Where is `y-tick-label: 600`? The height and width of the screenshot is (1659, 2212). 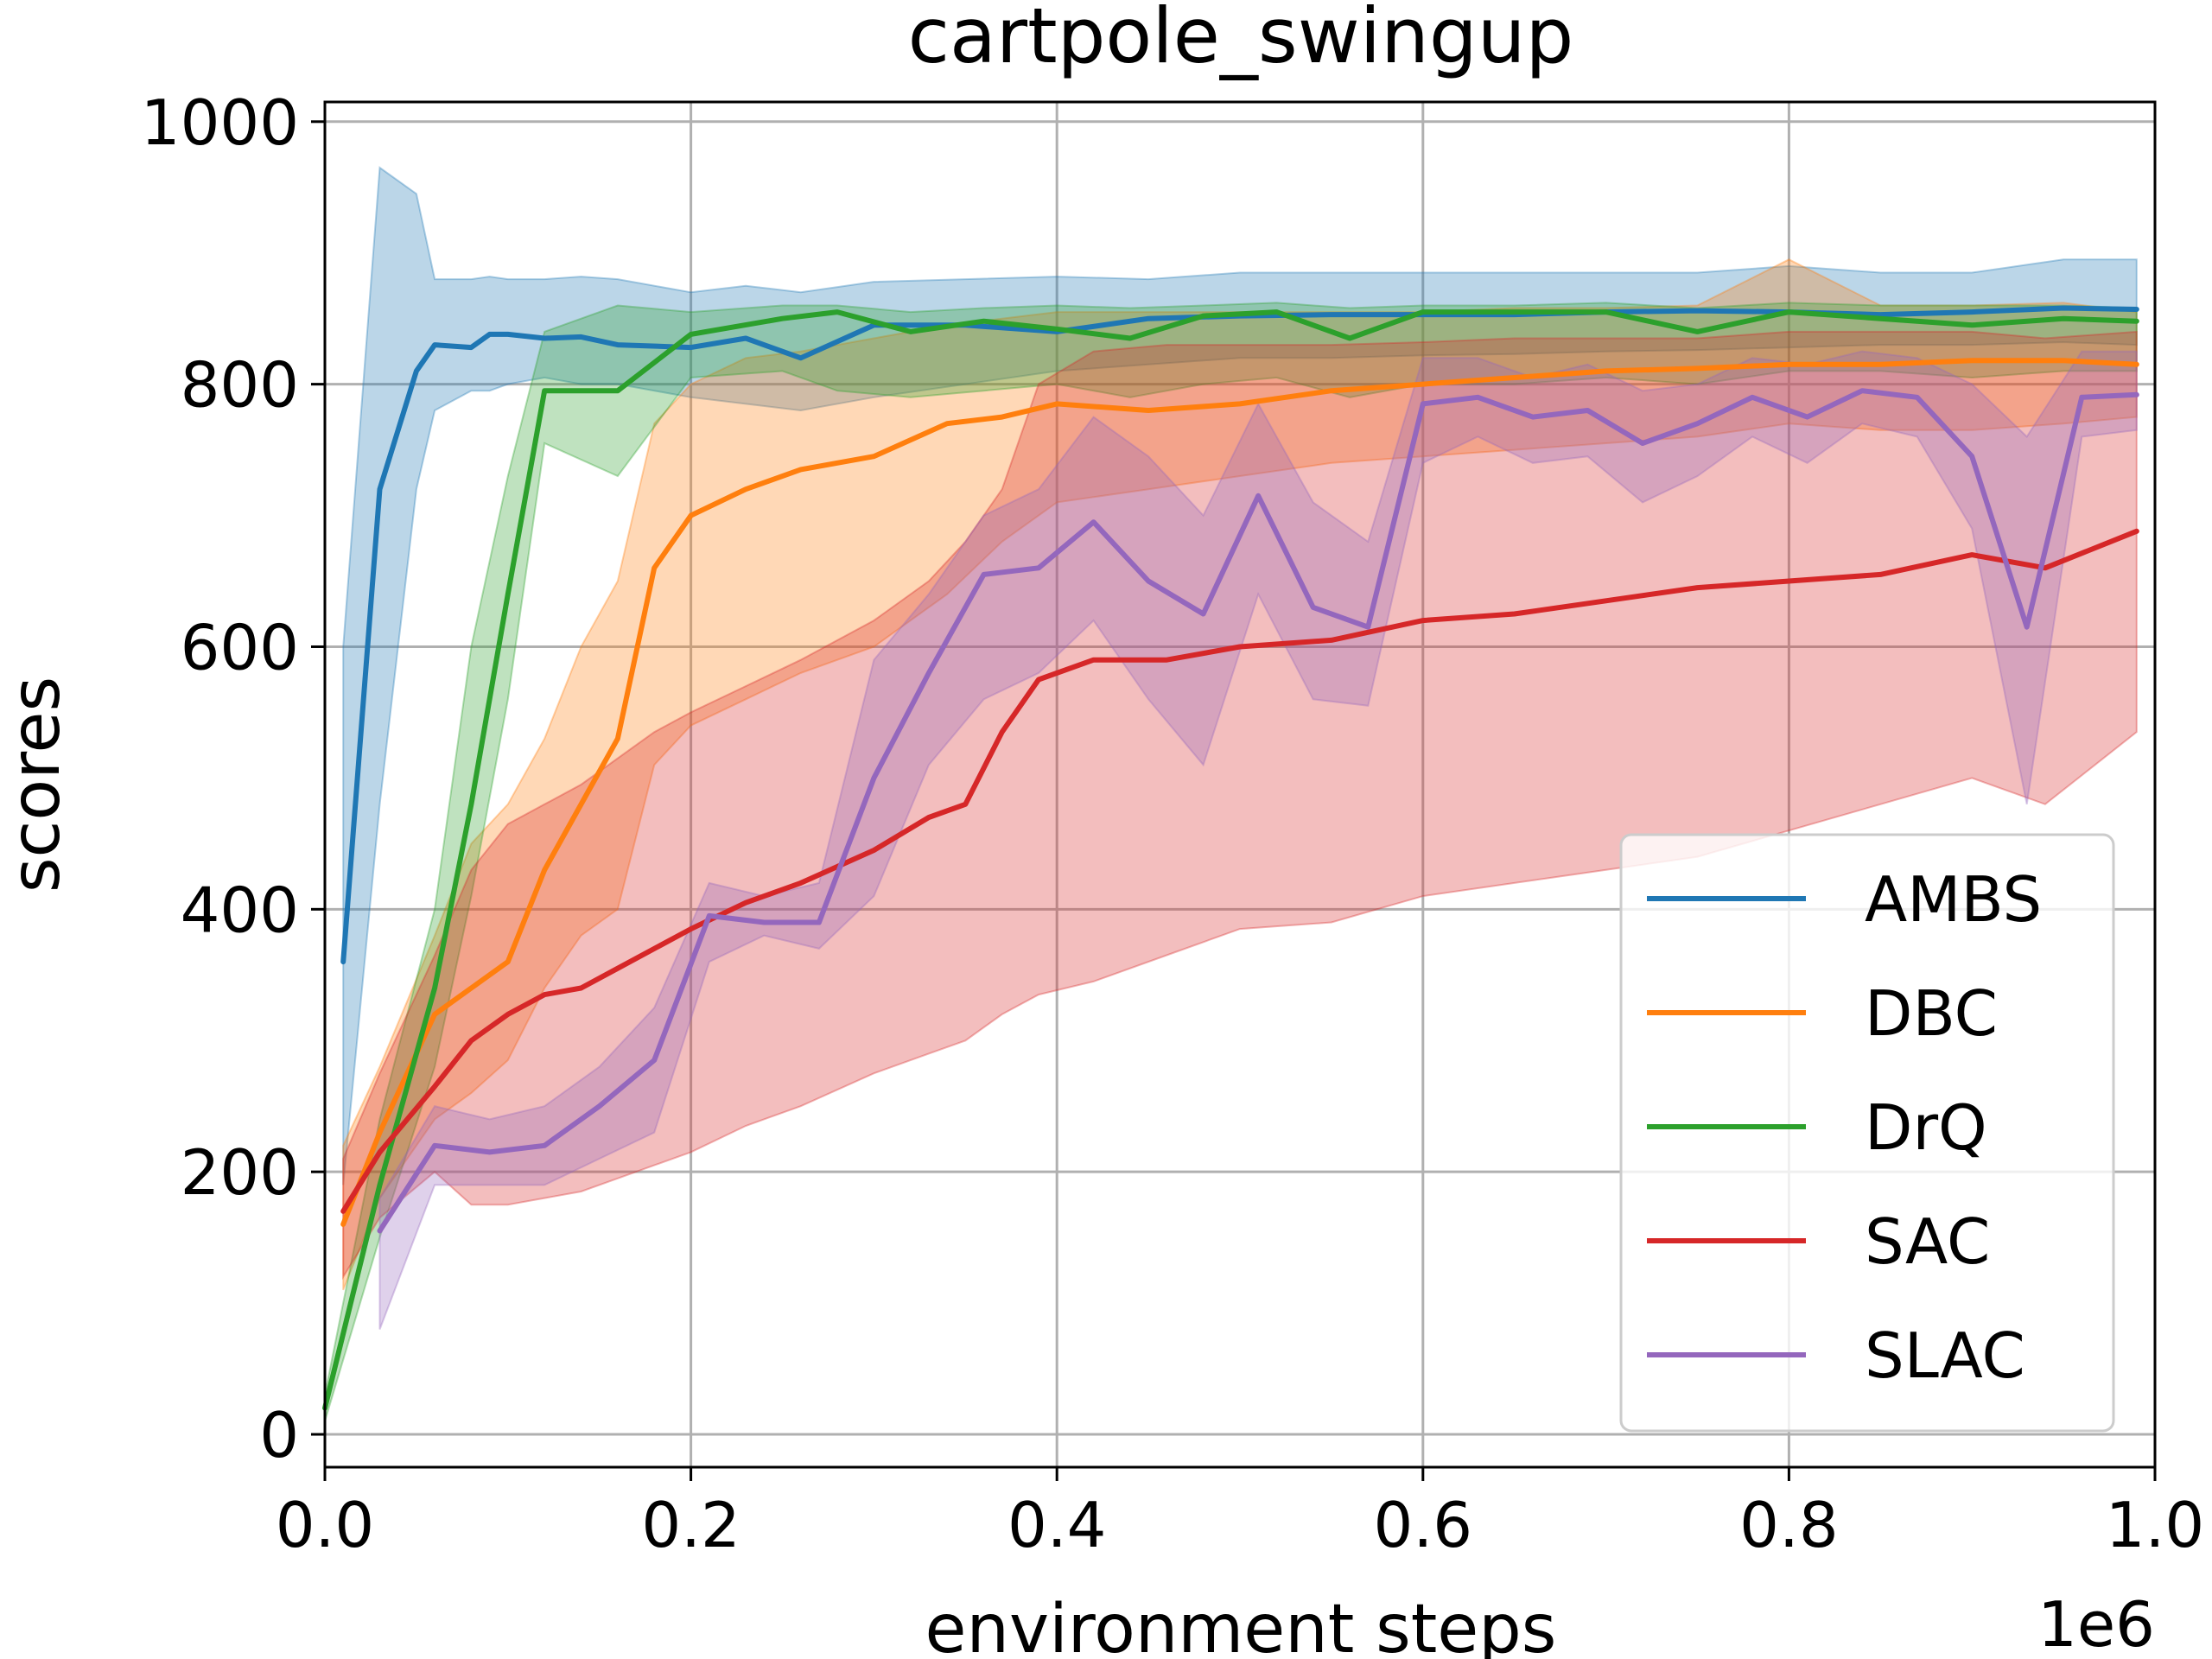
y-tick-label: 600 is located at coordinates (240, 647).